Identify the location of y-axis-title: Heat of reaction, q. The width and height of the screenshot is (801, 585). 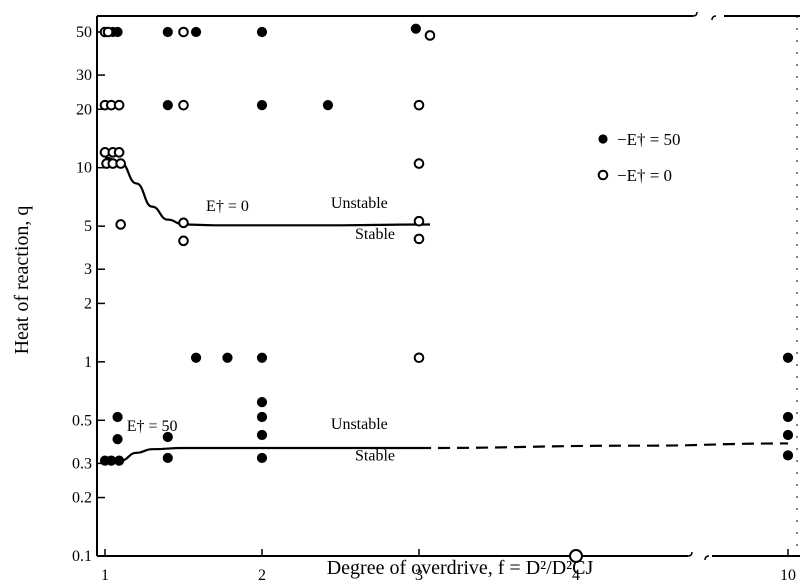
(22, 280).